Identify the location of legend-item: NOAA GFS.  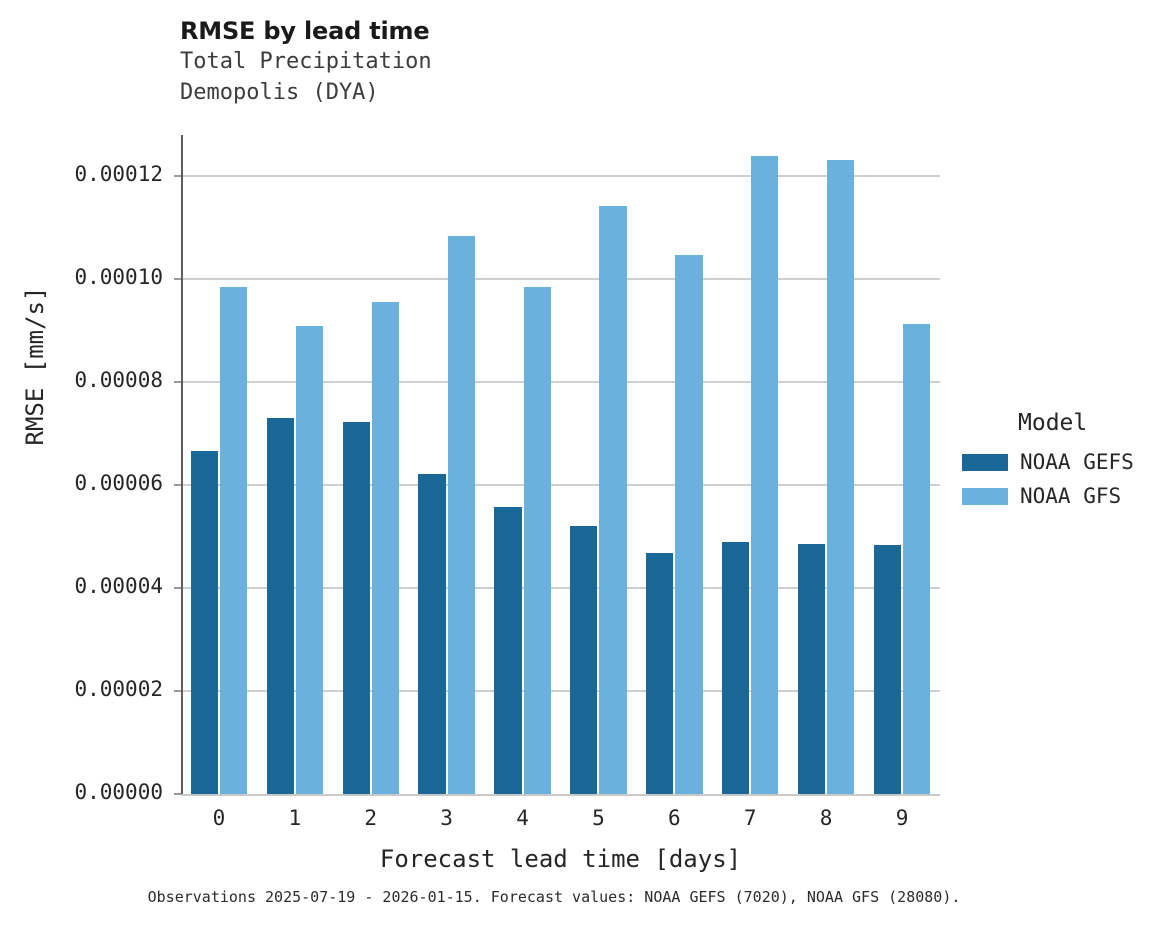
(1067, 496).